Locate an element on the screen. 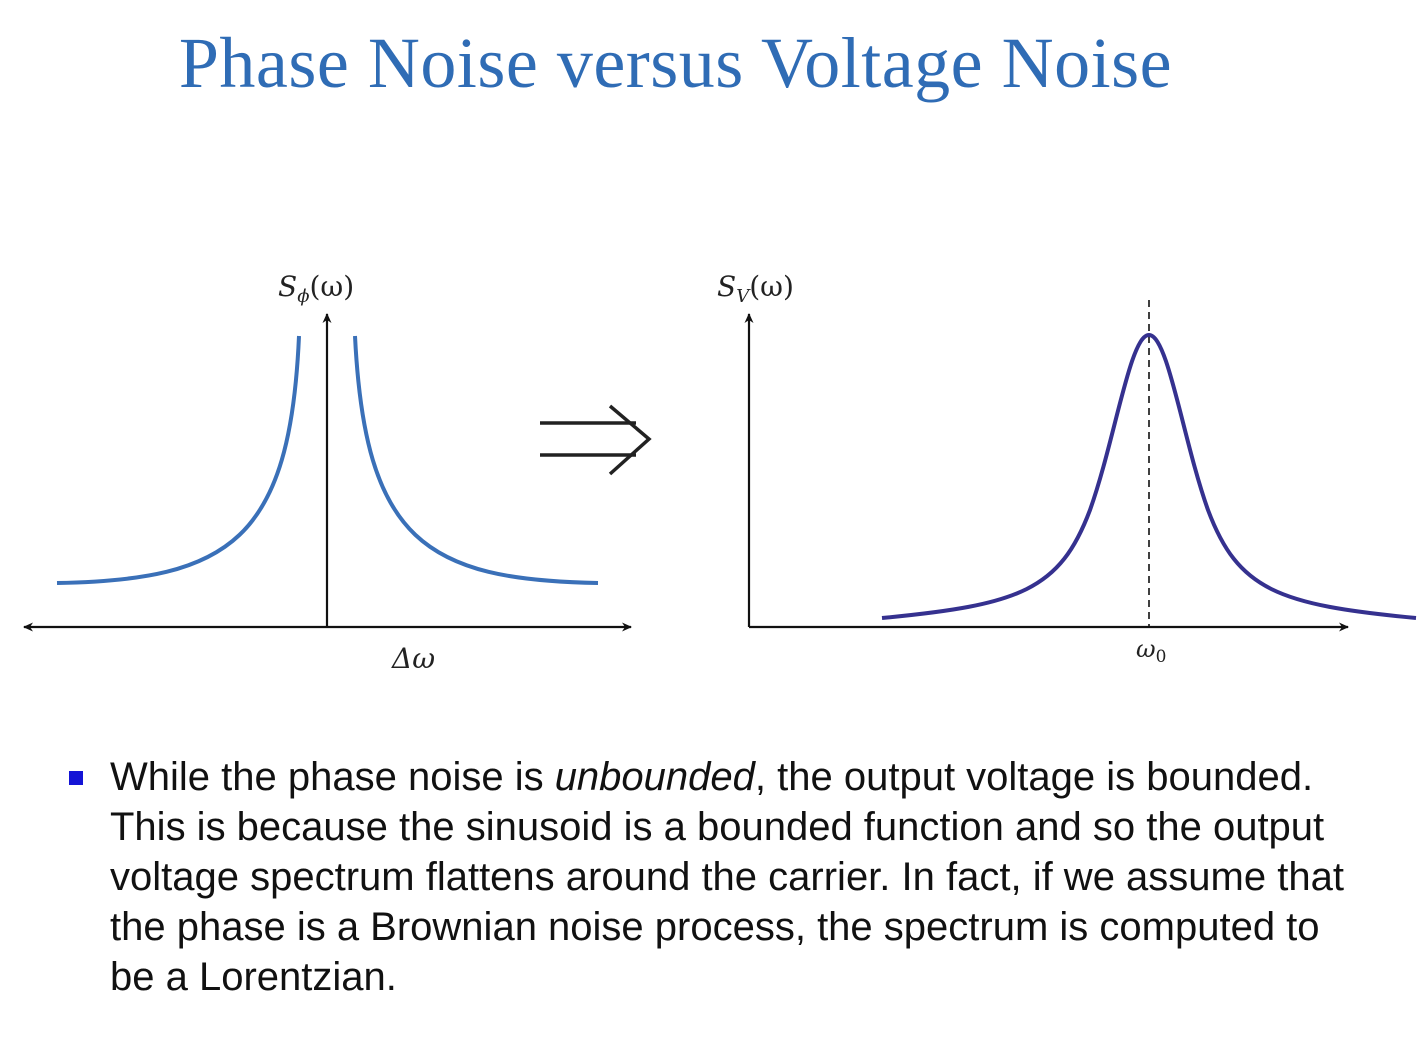 The height and width of the screenshot is (1047, 1427). carrier-frequency-label: ω0 is located at coordinates (1151, 651).